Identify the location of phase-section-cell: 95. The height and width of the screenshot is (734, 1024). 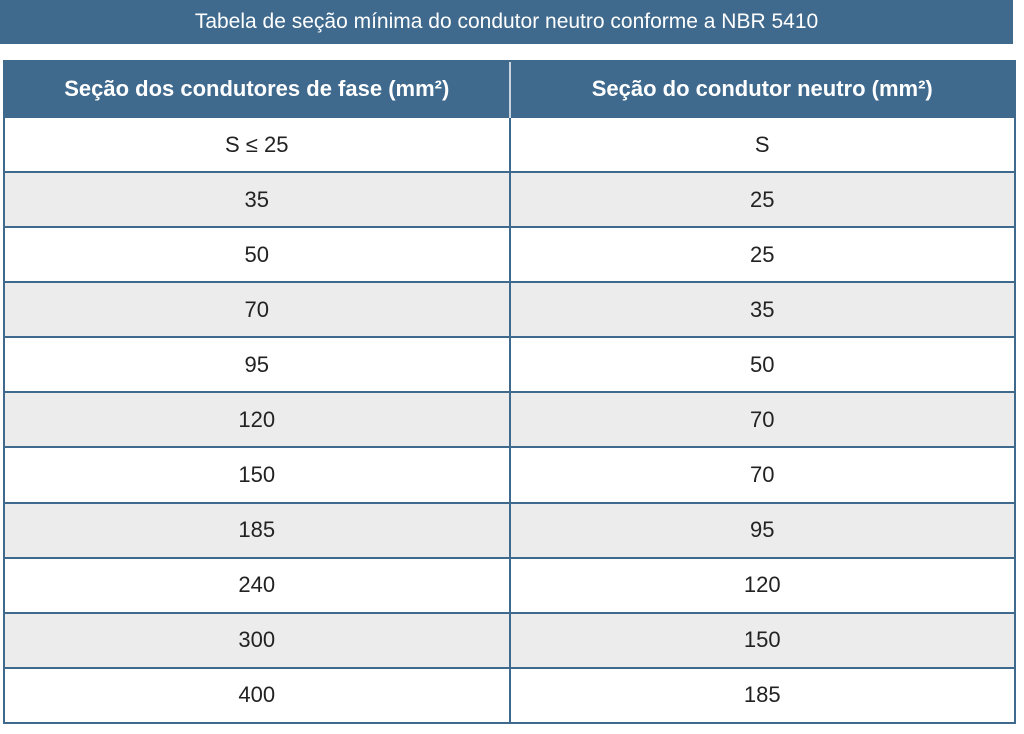
(258, 364).